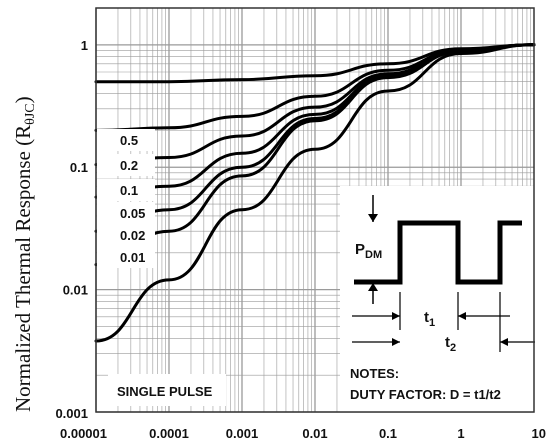 This screenshot has width=548, height=448. What do you see at coordinates (388, 433) in the screenshot?
I see `x-tick-label: 0.1` at bounding box center [388, 433].